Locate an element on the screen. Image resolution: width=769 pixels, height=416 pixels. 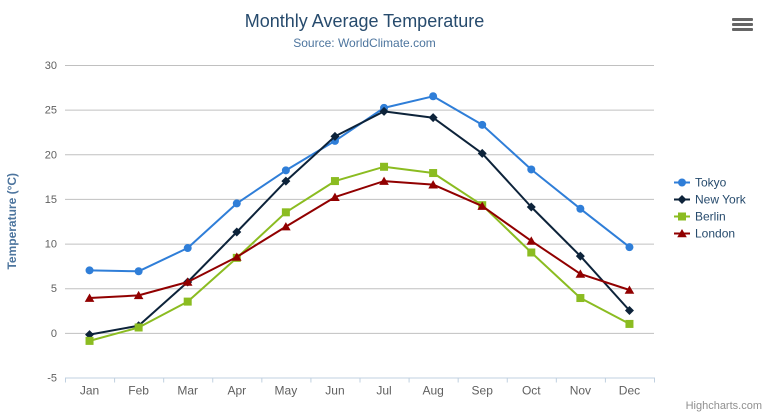
legend-marker-tokyo is located at coordinates (682, 182).